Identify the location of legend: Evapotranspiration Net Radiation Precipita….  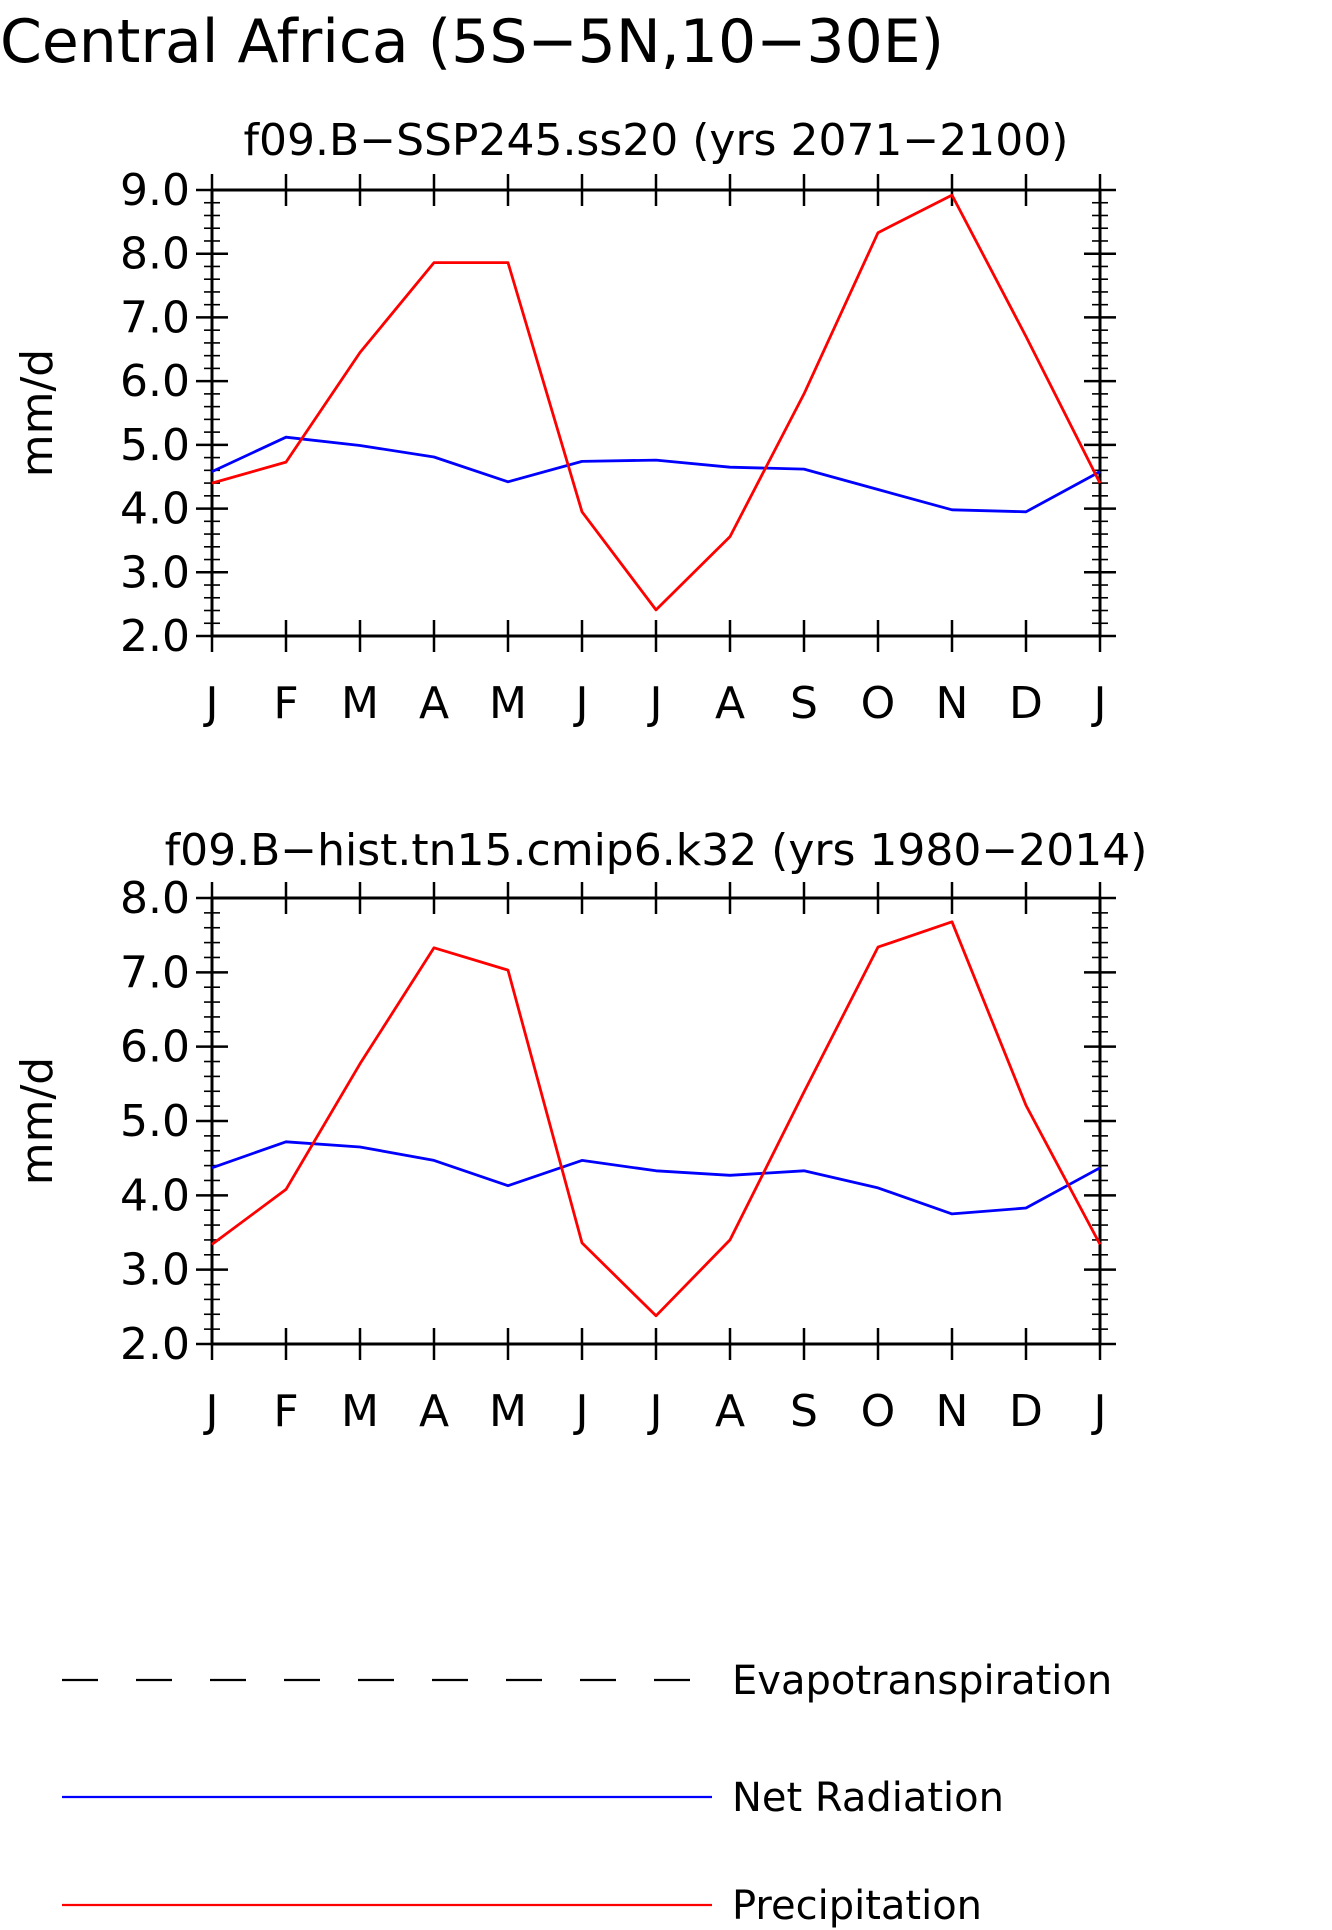
(587, 1793).